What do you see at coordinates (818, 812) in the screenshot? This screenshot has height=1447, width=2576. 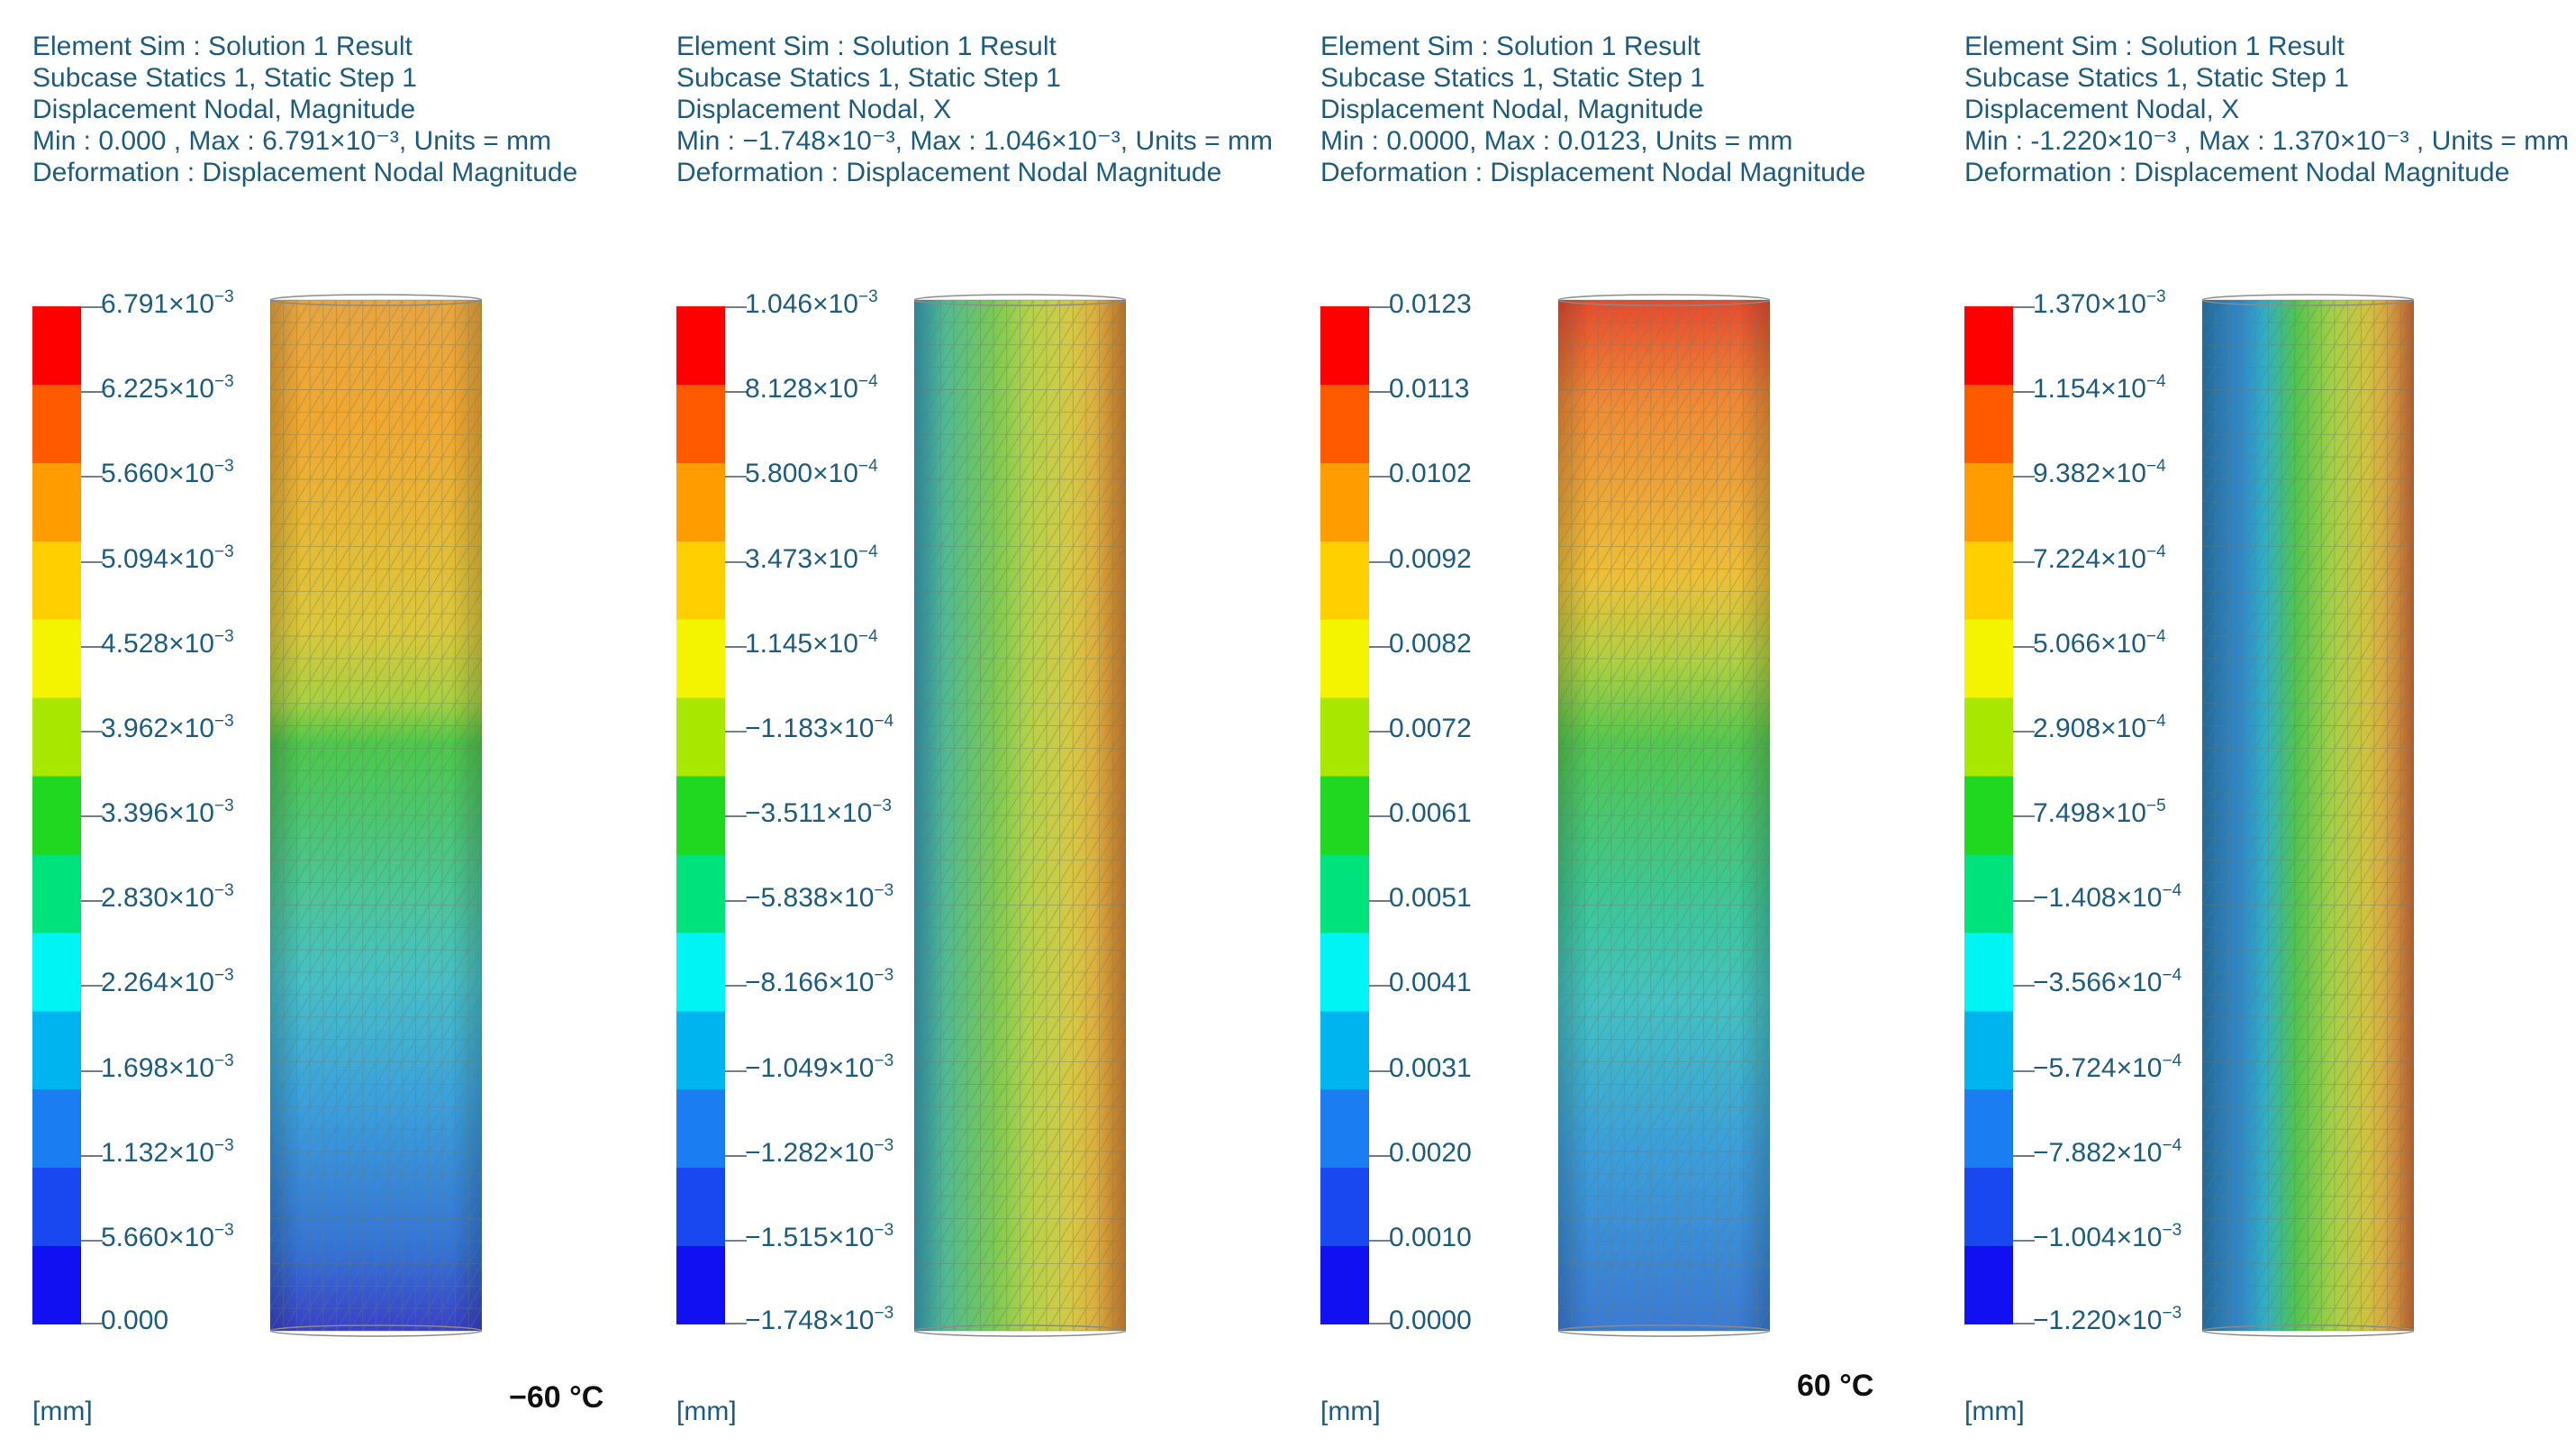 I see `legend-tick-label: −3.511×10⁻³` at bounding box center [818, 812].